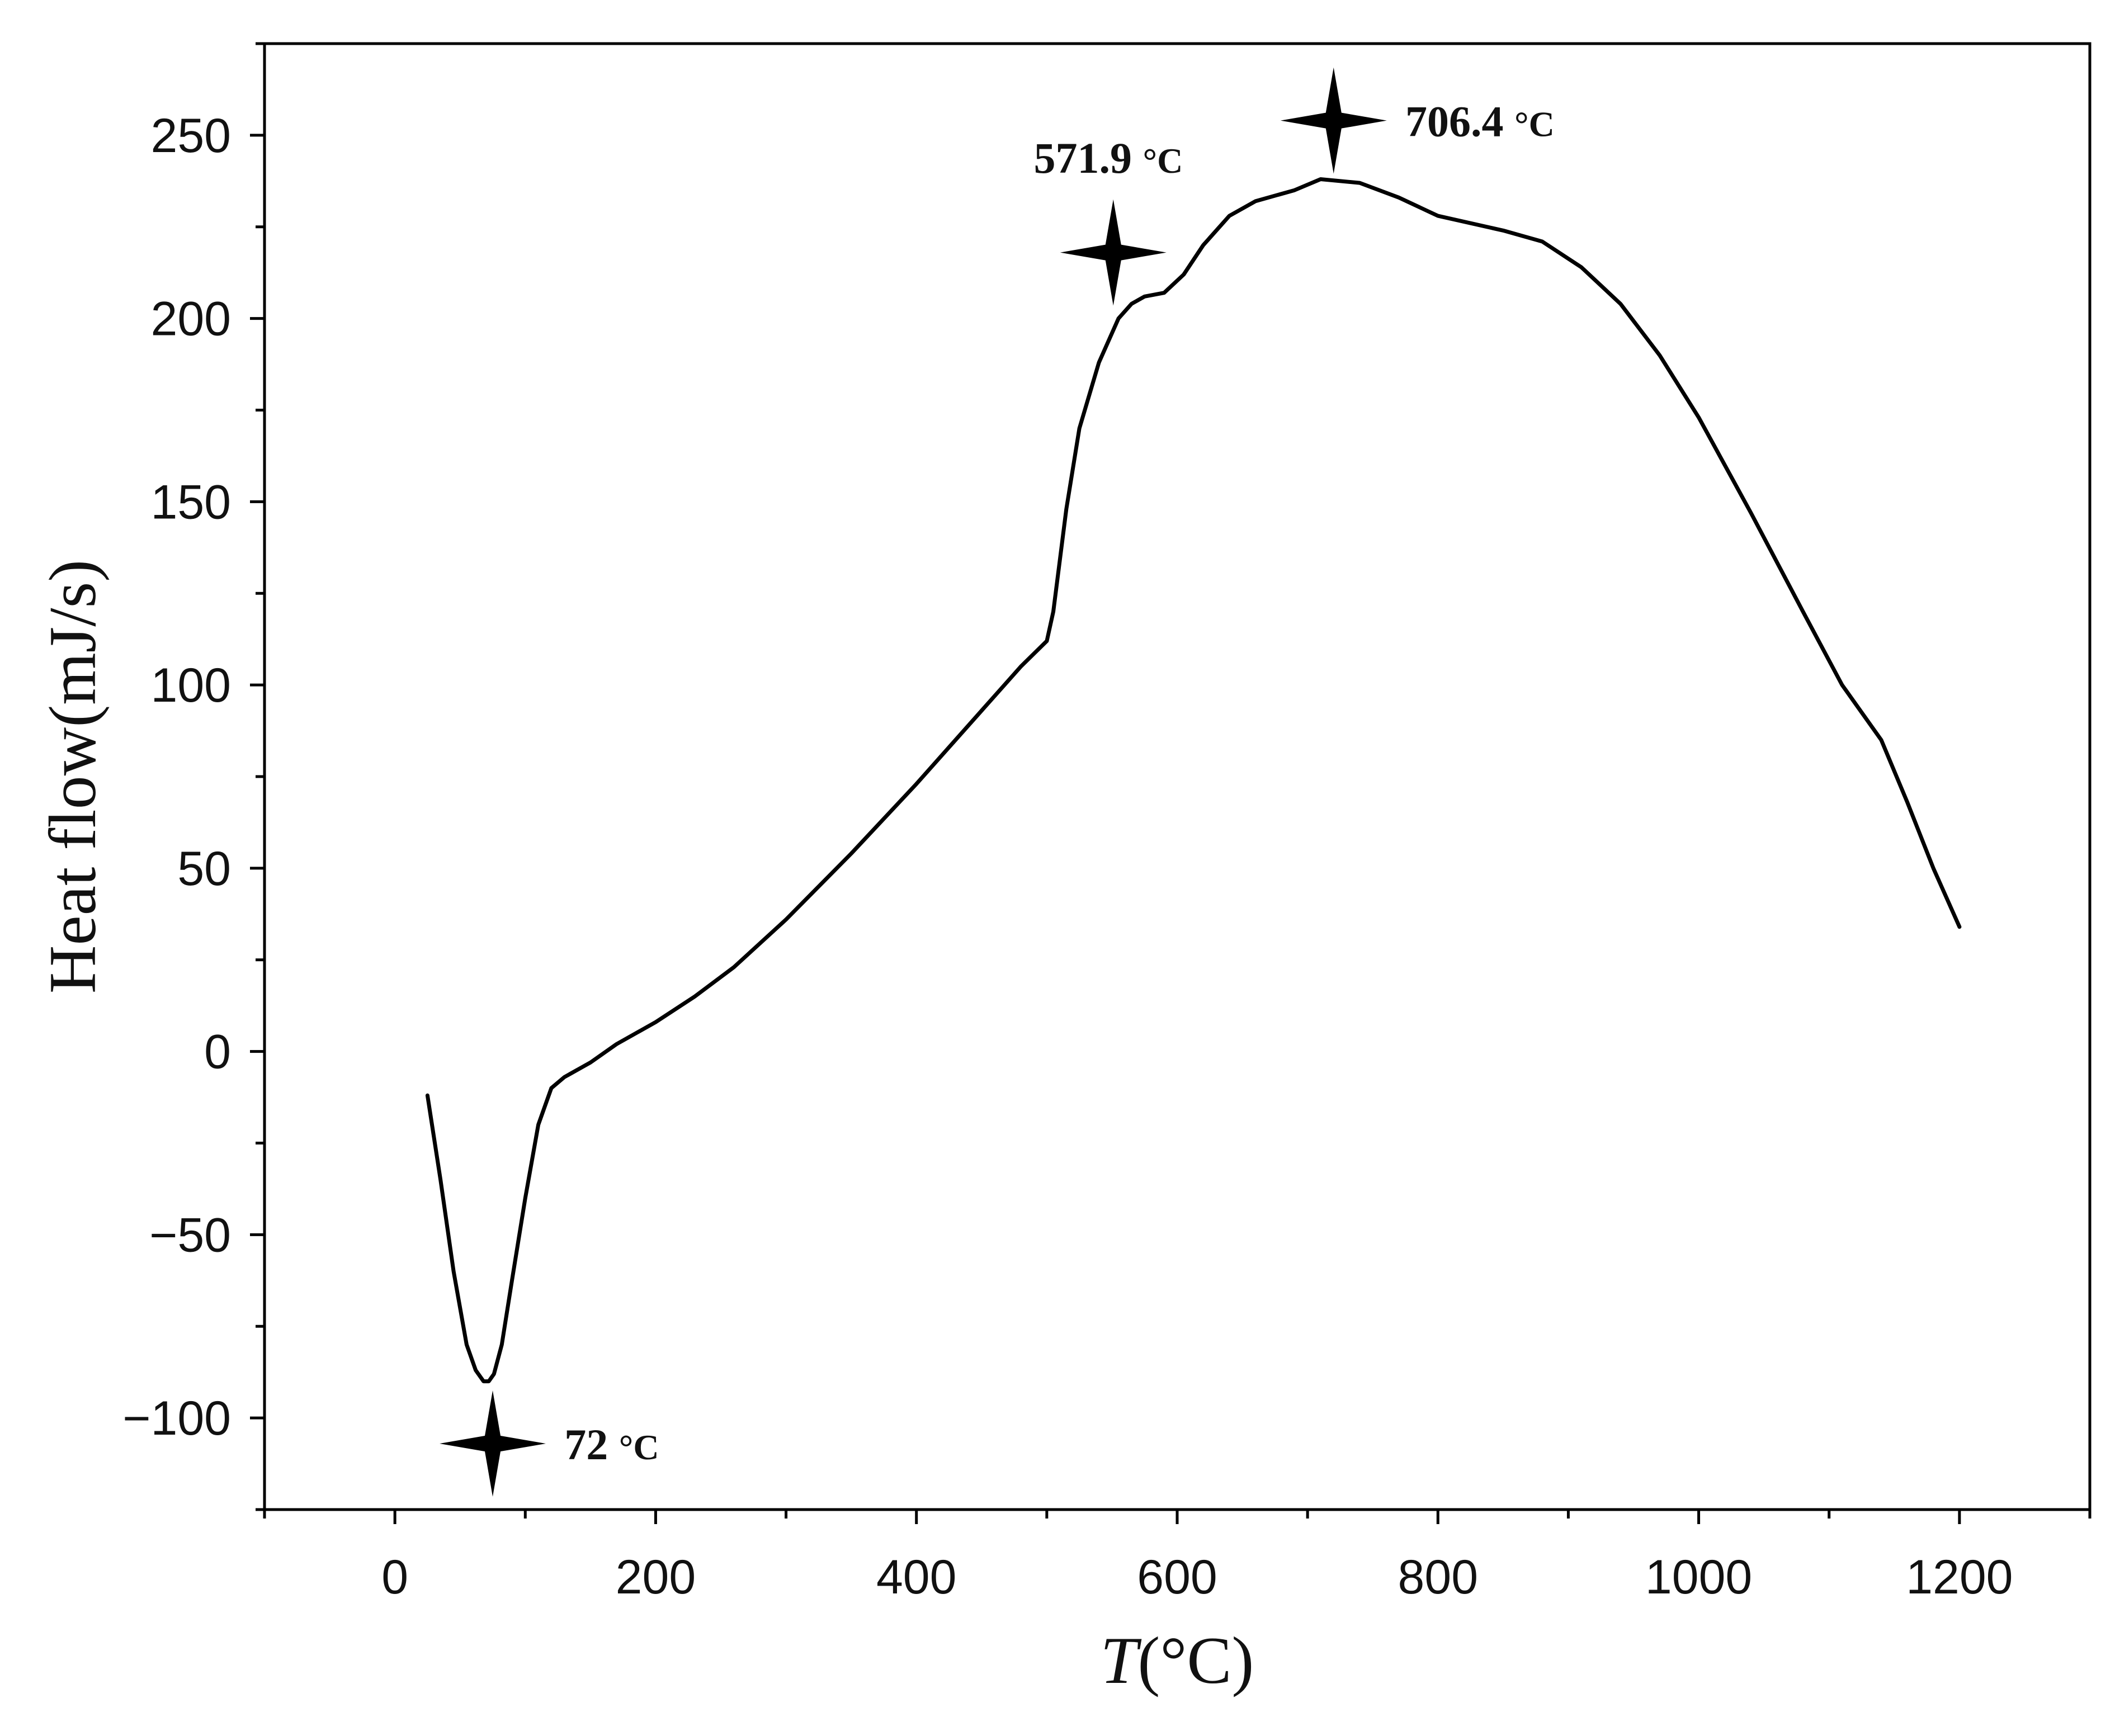  I want to click on y-tick-label: 50, so click(204, 869).